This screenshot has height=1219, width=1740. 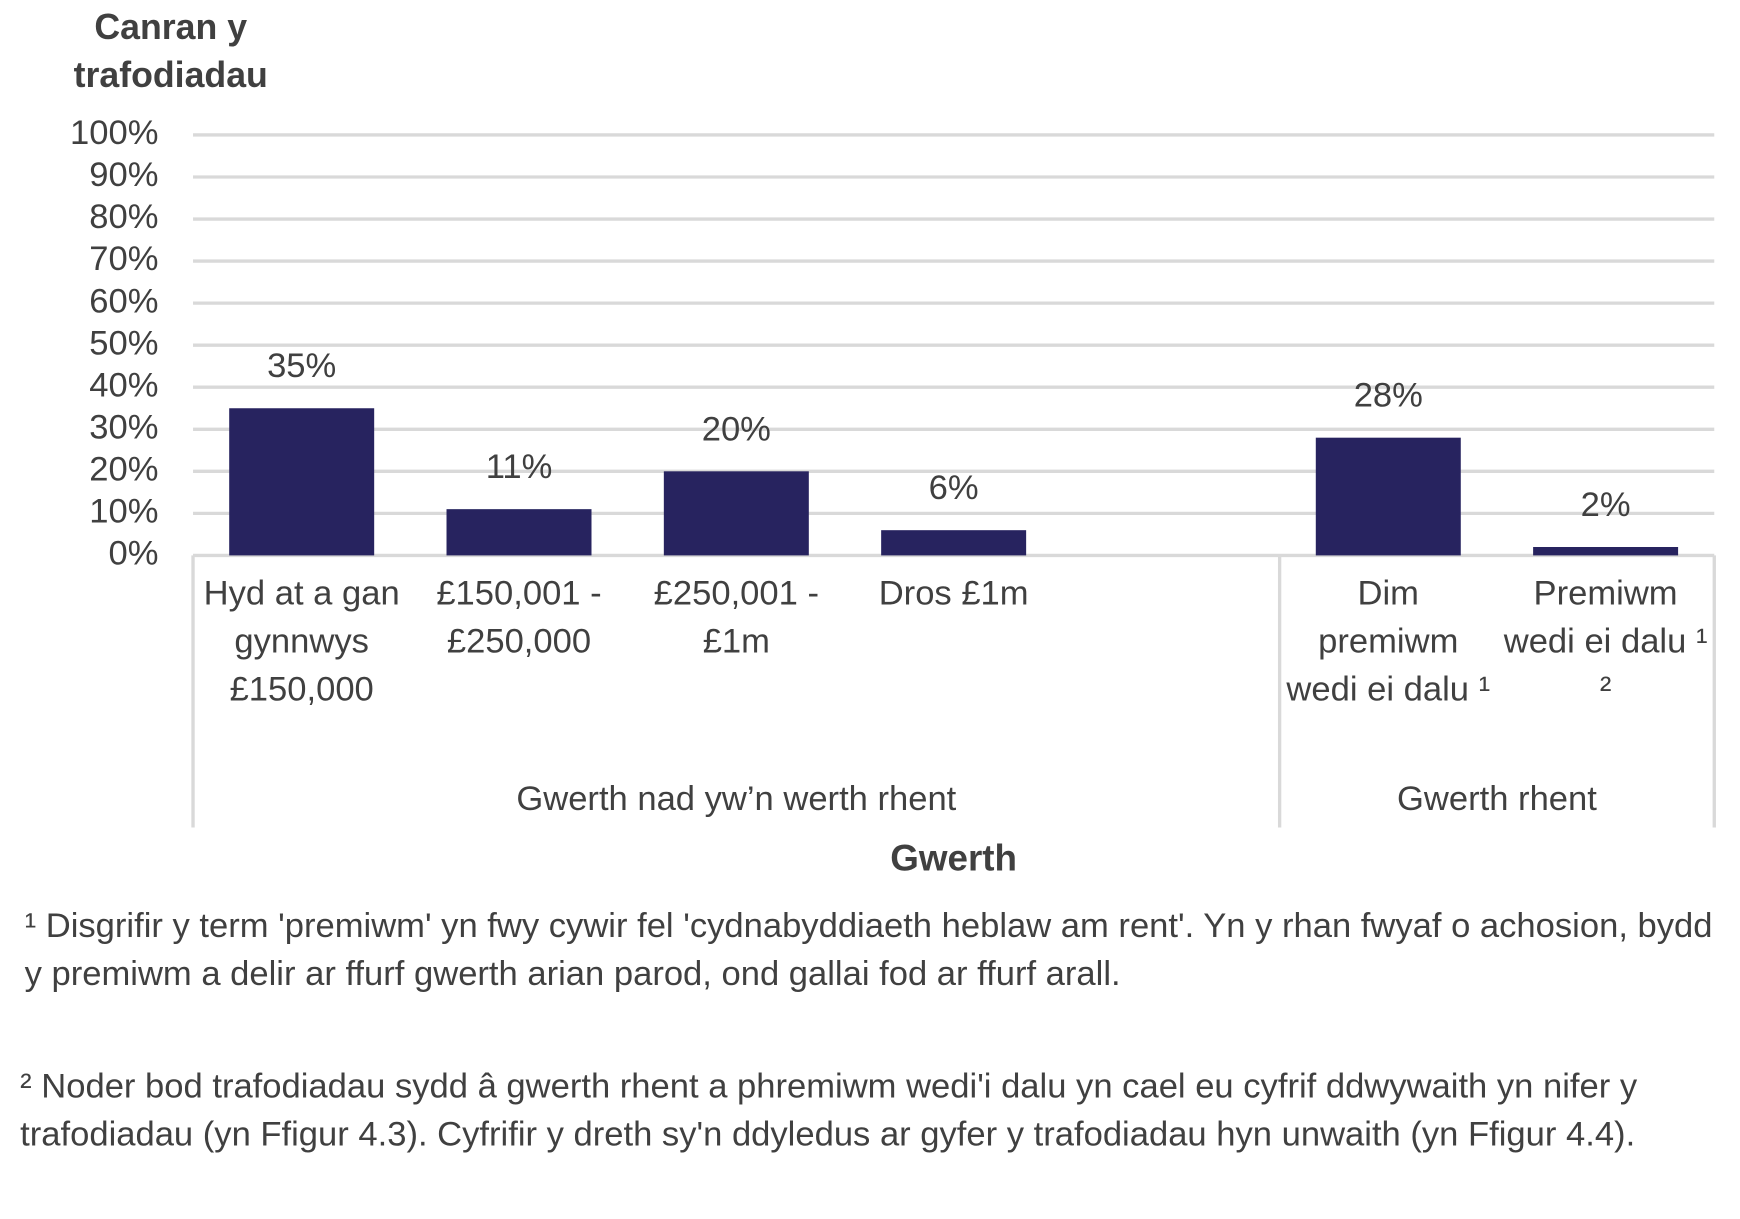 I want to click on value-label: 2%, so click(x=1606, y=505).